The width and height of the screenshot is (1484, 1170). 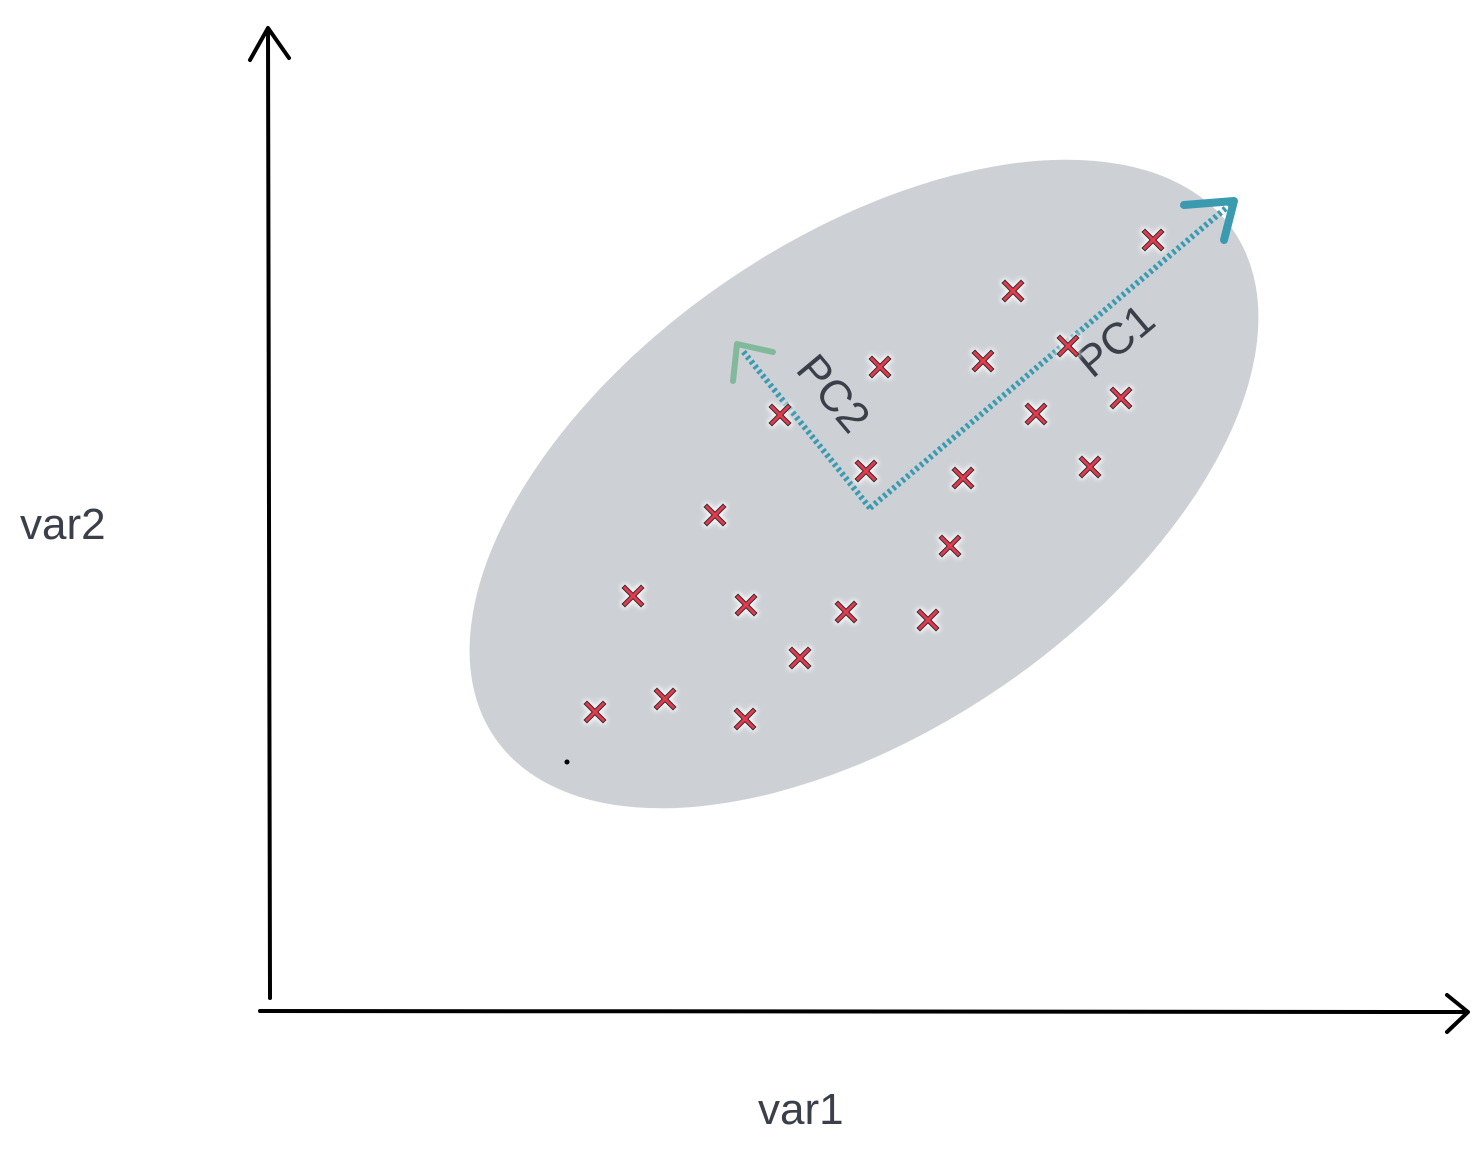 I want to click on x-axis-arrowhead, so click(x=1457, y=1013).